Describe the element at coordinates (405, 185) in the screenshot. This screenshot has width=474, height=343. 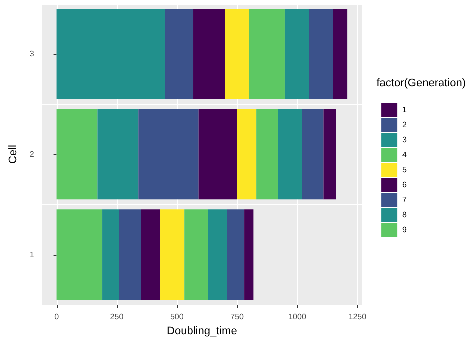
I see `legend-label: 6` at that location.